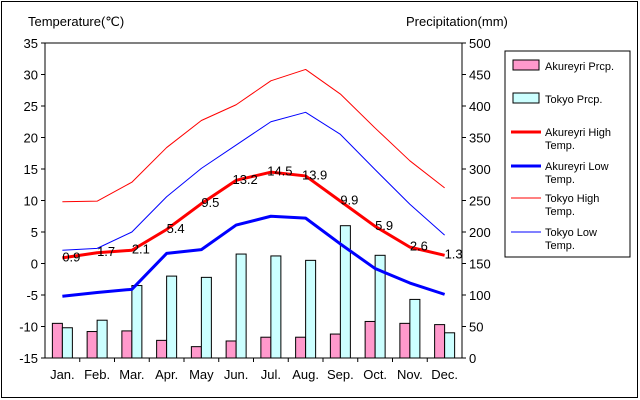 This screenshot has height=400, width=640. I want to click on x-tick-label: Apr., so click(166, 374).